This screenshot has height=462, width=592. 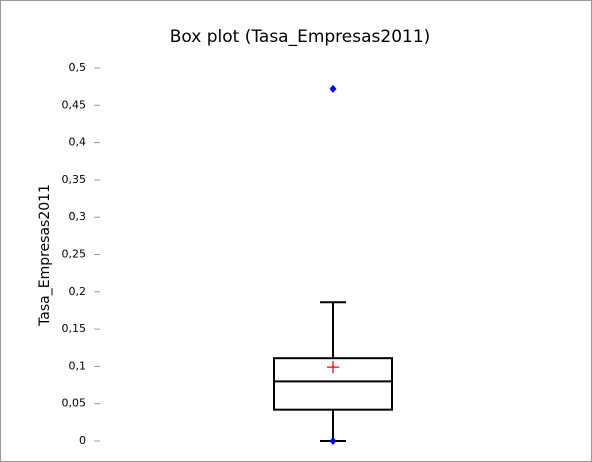 I want to click on y-tick-label: 0,25, so click(x=74, y=254).